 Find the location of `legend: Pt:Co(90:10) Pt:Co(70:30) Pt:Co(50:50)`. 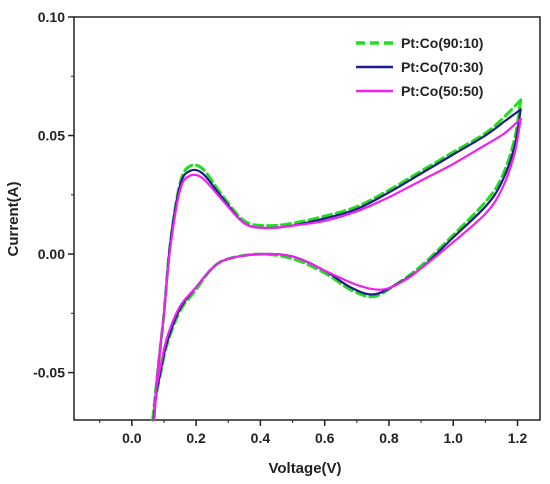

legend: Pt:Co(90:10) Pt:Co(70:30) Pt:Co(50:50) is located at coordinates (419, 67).